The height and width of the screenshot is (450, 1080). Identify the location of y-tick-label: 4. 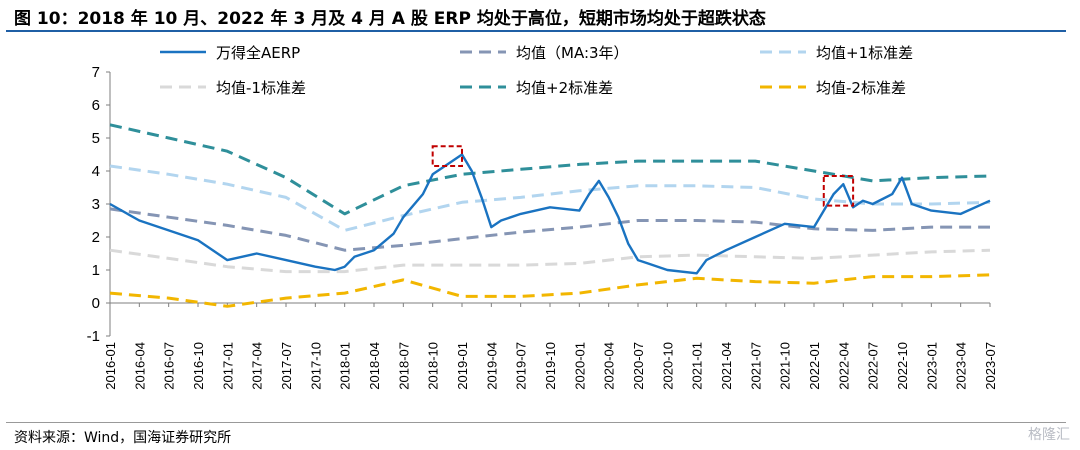
(96, 171).